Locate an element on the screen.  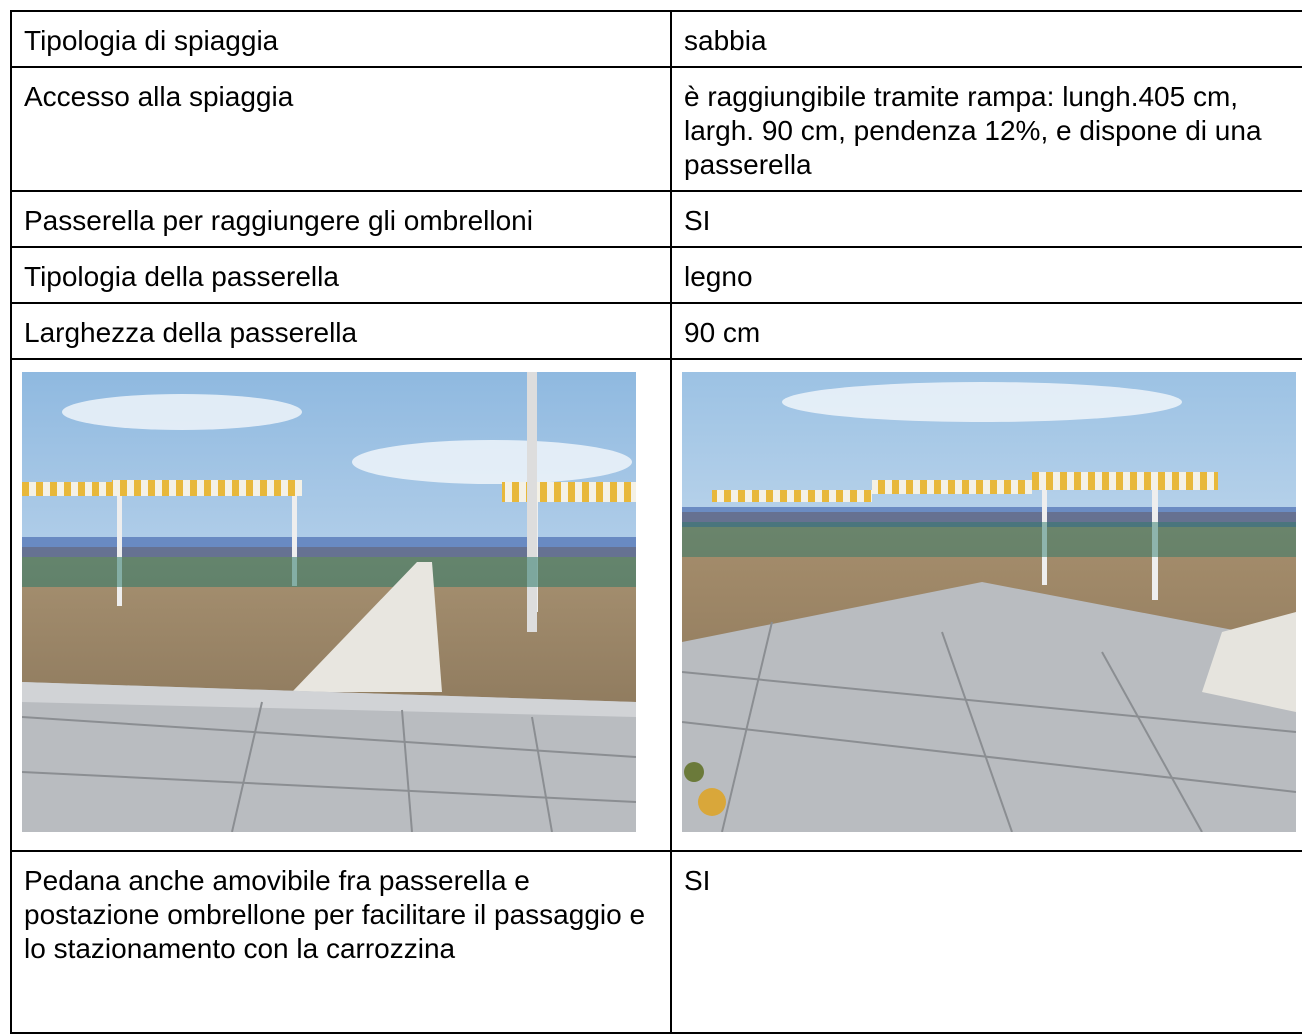
label-cell: Accesso alla spiaggia is located at coordinates (341, 129).